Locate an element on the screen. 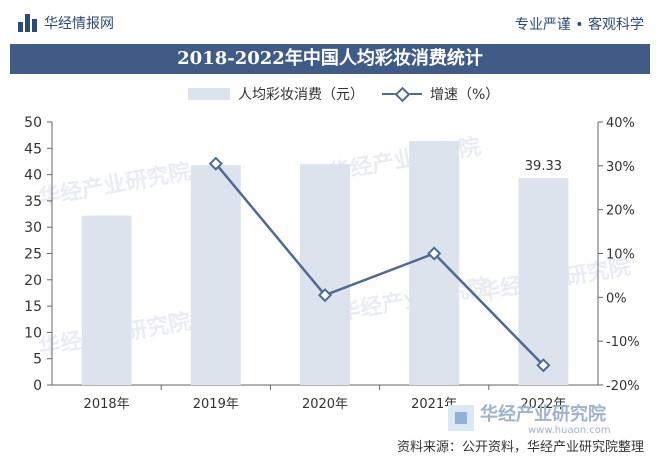 The image size is (660, 463). footer-logo-mark is located at coordinates (461, 418).